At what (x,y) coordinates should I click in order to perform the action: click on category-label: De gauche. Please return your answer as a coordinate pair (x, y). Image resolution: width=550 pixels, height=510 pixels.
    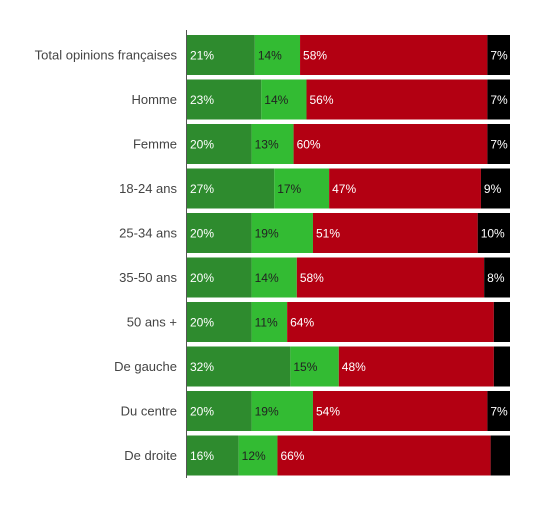
    Looking at the image, I should click on (145, 366).